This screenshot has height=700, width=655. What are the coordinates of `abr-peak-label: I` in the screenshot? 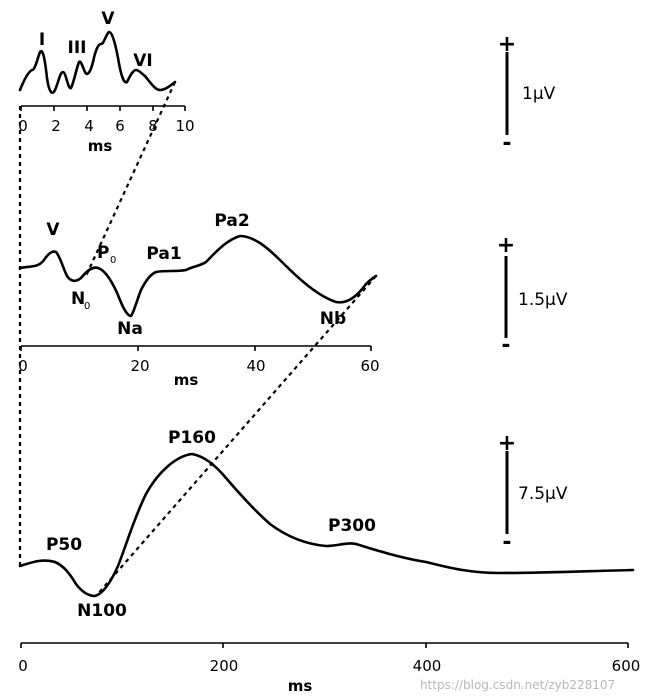 It's located at (42, 40).